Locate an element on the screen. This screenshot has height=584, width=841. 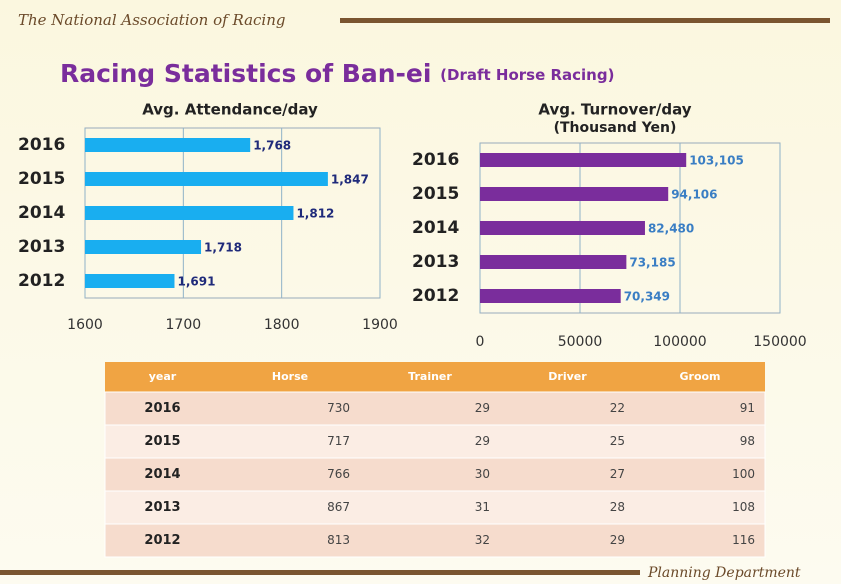
x-tick-label: 1700 is located at coordinates (184, 325).